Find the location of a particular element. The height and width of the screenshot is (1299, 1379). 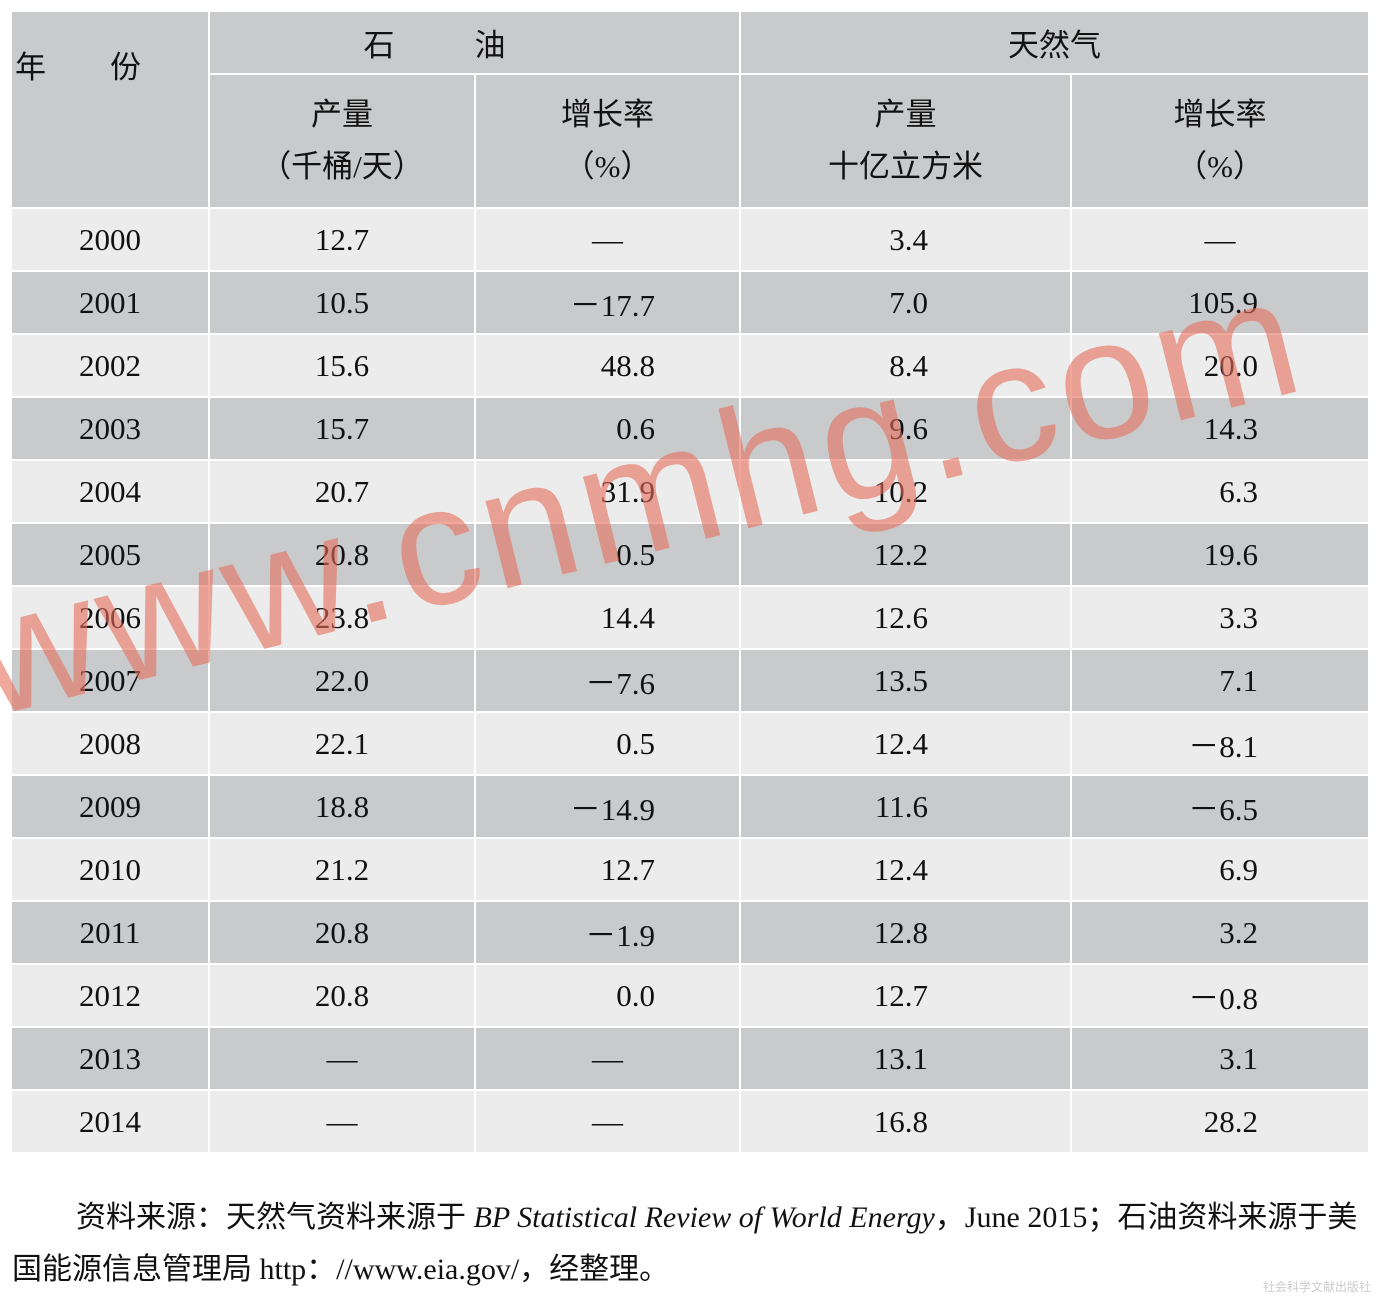

data-cell: 6.9 is located at coordinates (1220, 869).